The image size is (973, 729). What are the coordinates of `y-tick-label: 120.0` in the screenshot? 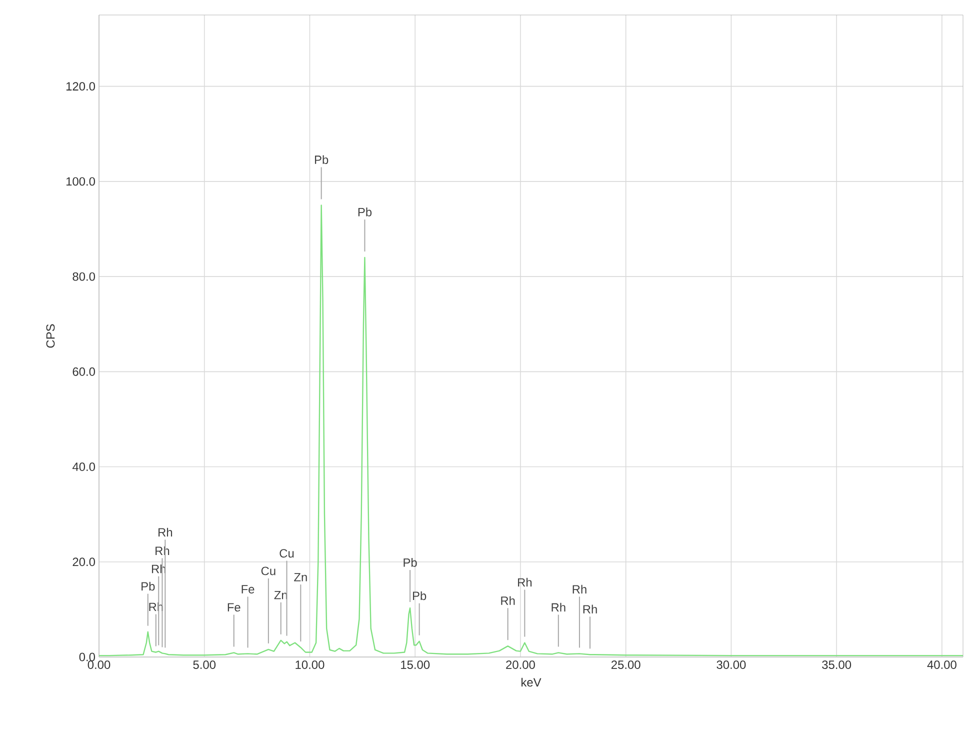 It's located at (81, 86).